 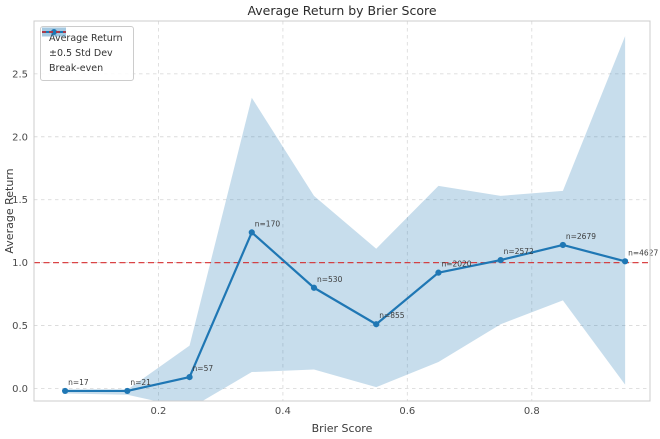 I want to click on point-count-label: n=57, so click(x=203, y=368).